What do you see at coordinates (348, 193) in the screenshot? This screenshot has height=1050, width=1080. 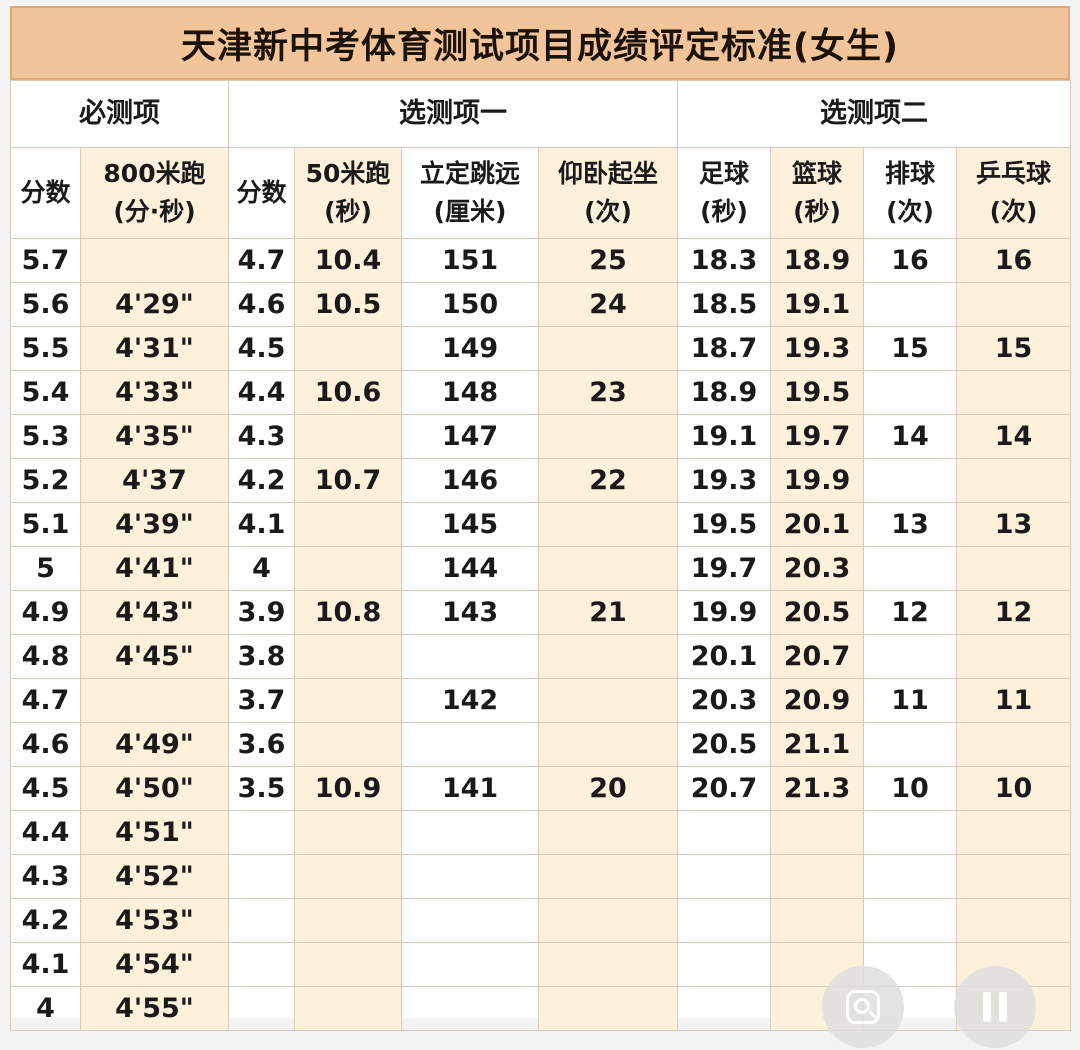 I see `column-header: 50米跑 (秒)` at bounding box center [348, 193].